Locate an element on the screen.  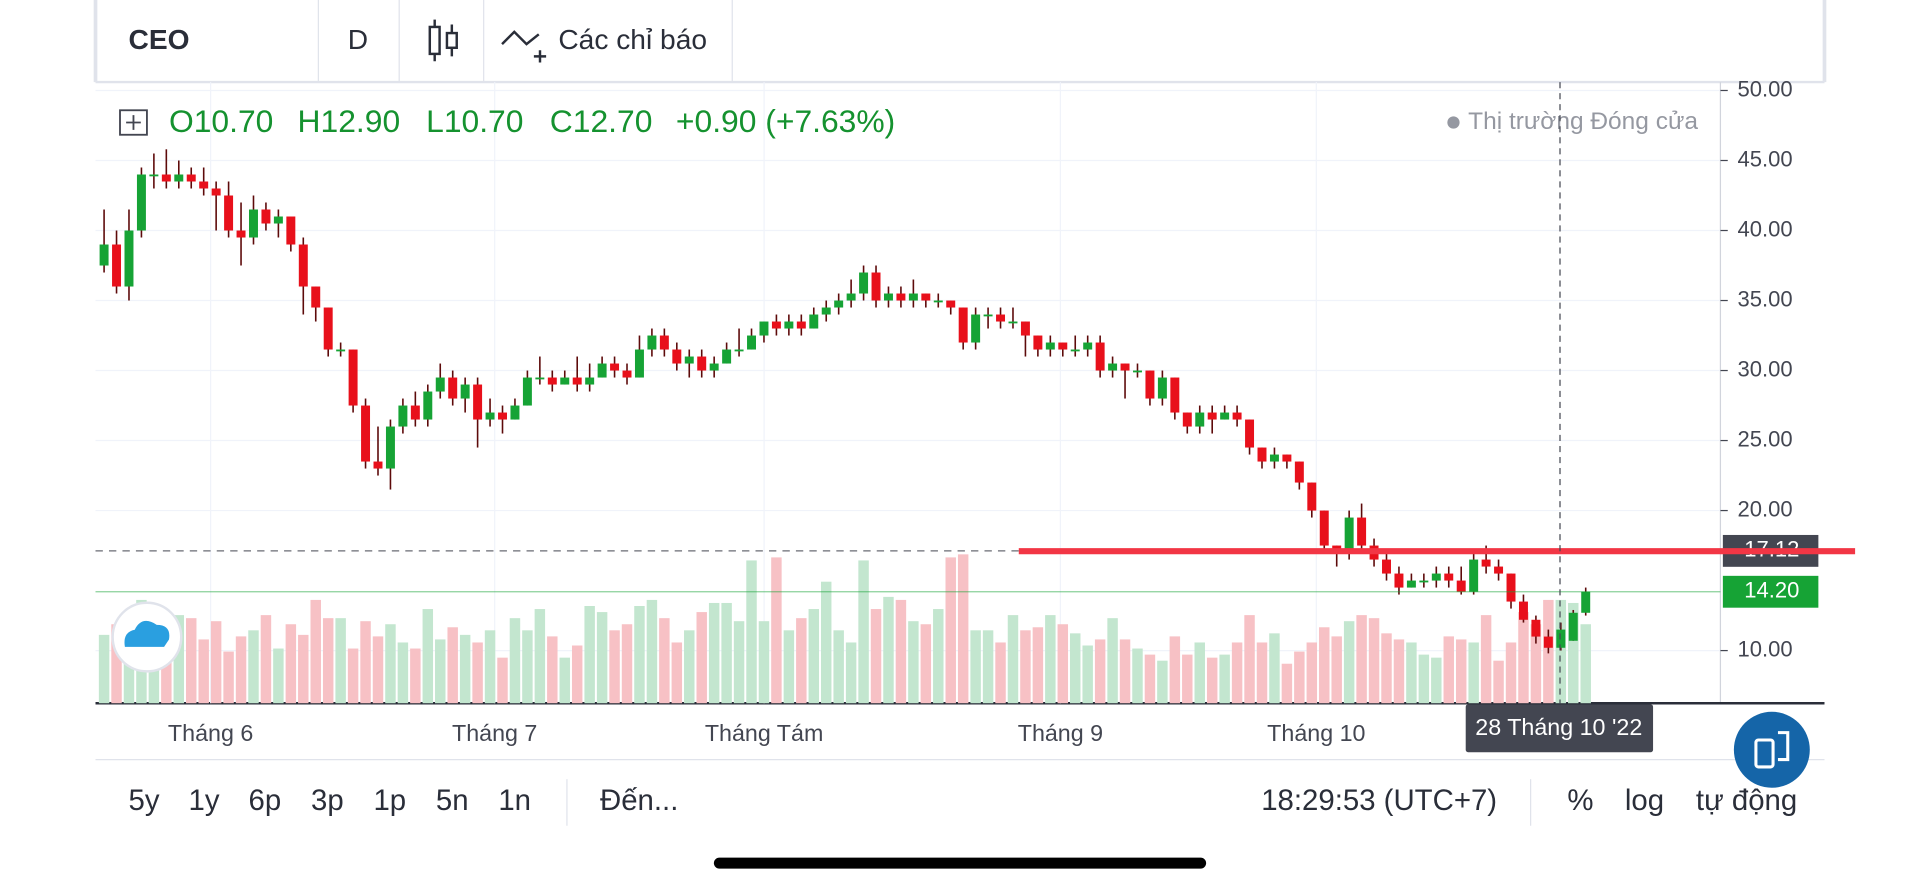
crosshair-label-box is located at coordinates (1559, 728).